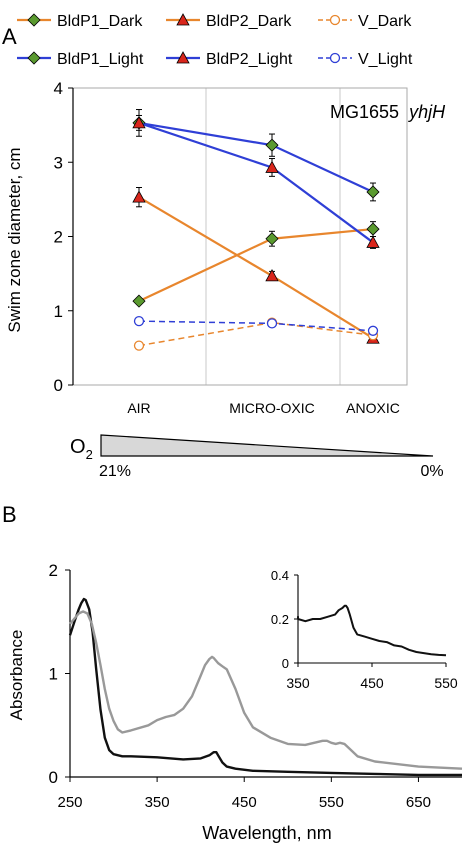  I want to click on data-point-bldp1-dark-micro-oxic, so click(272, 239).